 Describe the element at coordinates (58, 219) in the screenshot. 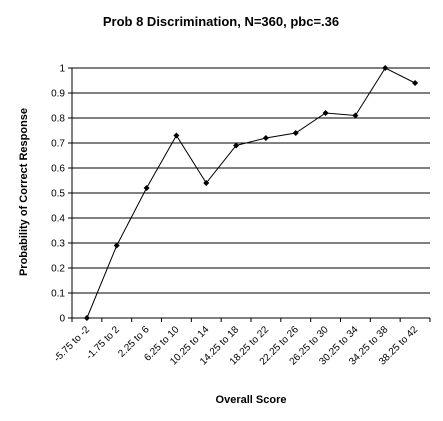

I see `y-tick-label: 0.4` at that location.